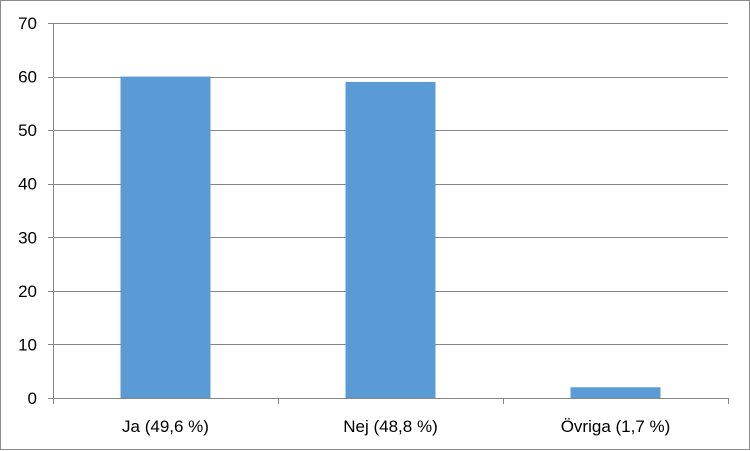  I want to click on y-tick-label: 10, so click(27, 344).